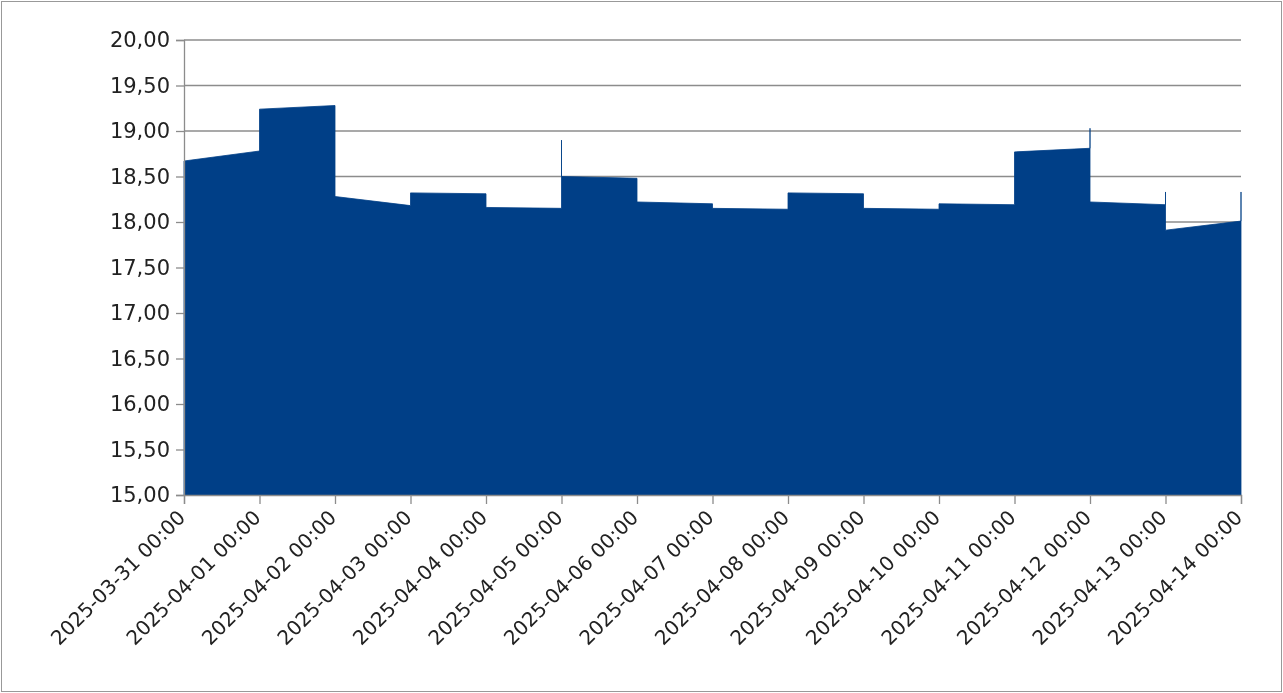  What do you see at coordinates (139, 449) in the screenshot?
I see `y-tick-label: 15,50` at bounding box center [139, 449].